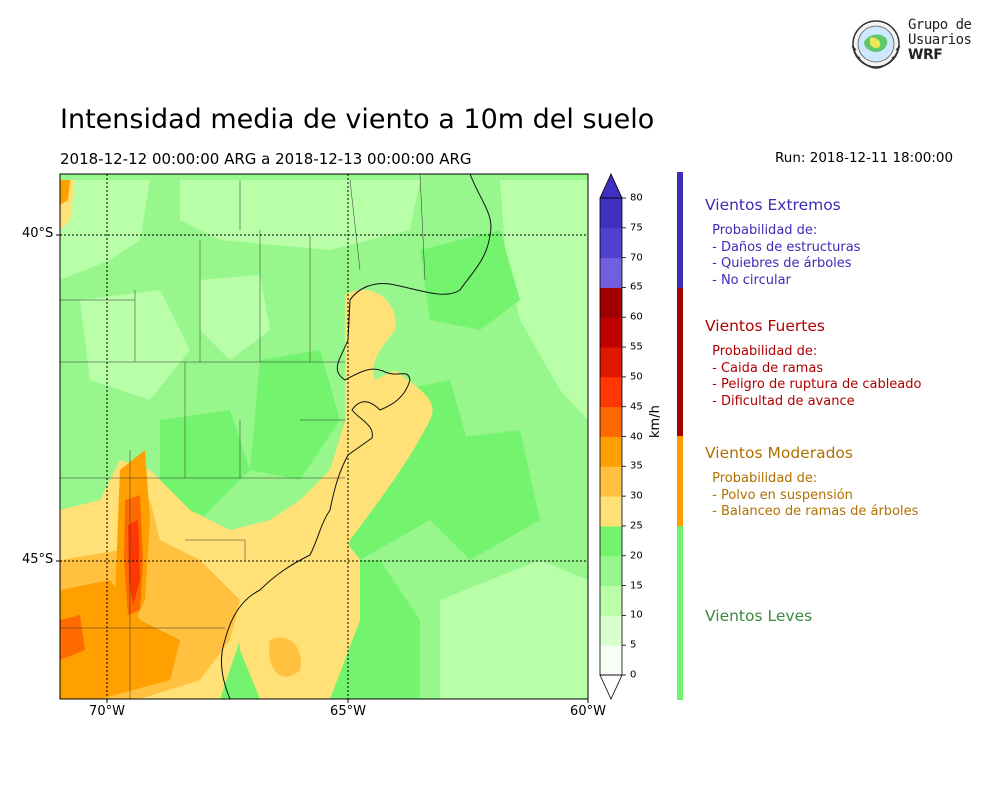  What do you see at coordinates (773, 205) in the screenshot?
I see `category-extreme-title: Vientos Extremos` at bounding box center [773, 205].